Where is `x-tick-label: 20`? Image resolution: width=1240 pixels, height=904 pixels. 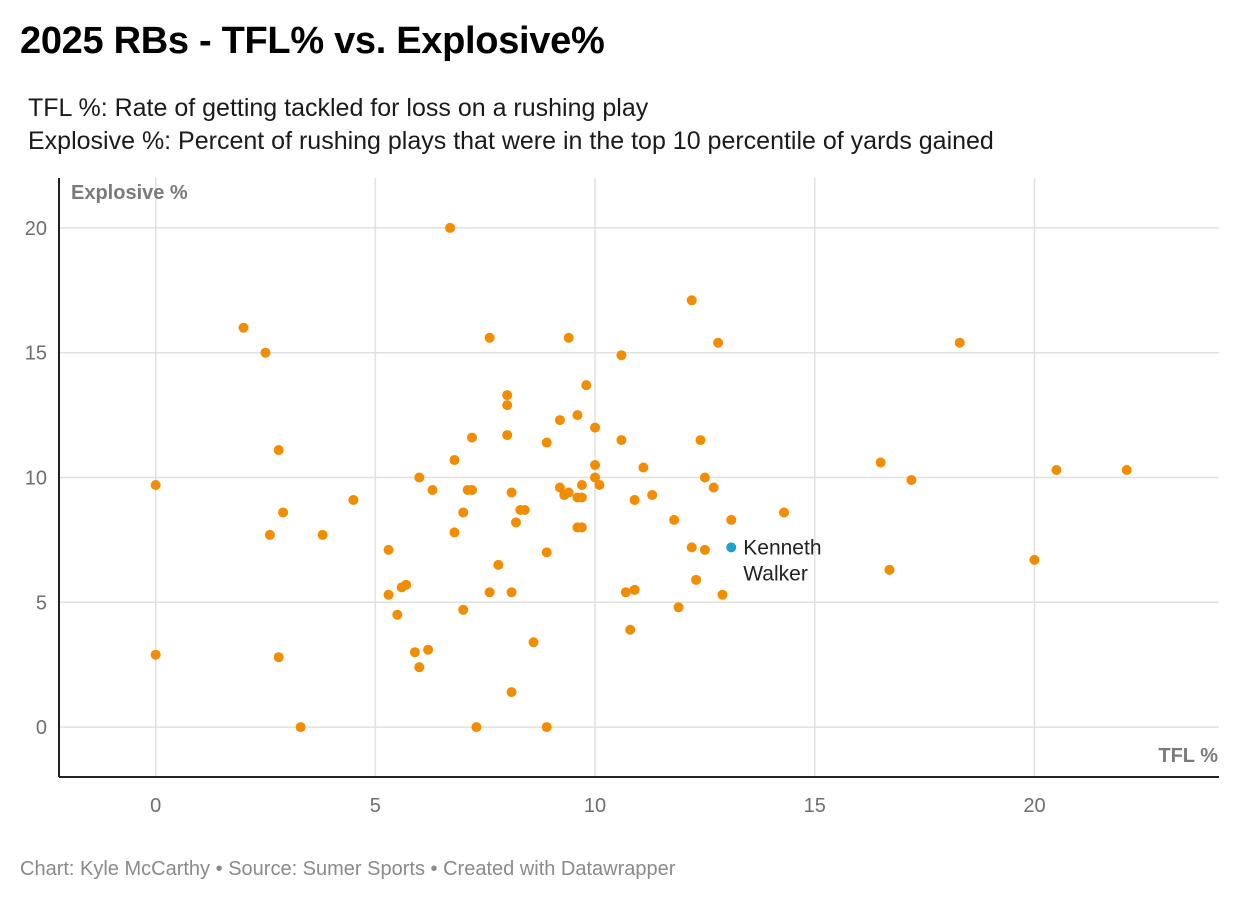 x-tick-label: 20 is located at coordinates (1034, 806).